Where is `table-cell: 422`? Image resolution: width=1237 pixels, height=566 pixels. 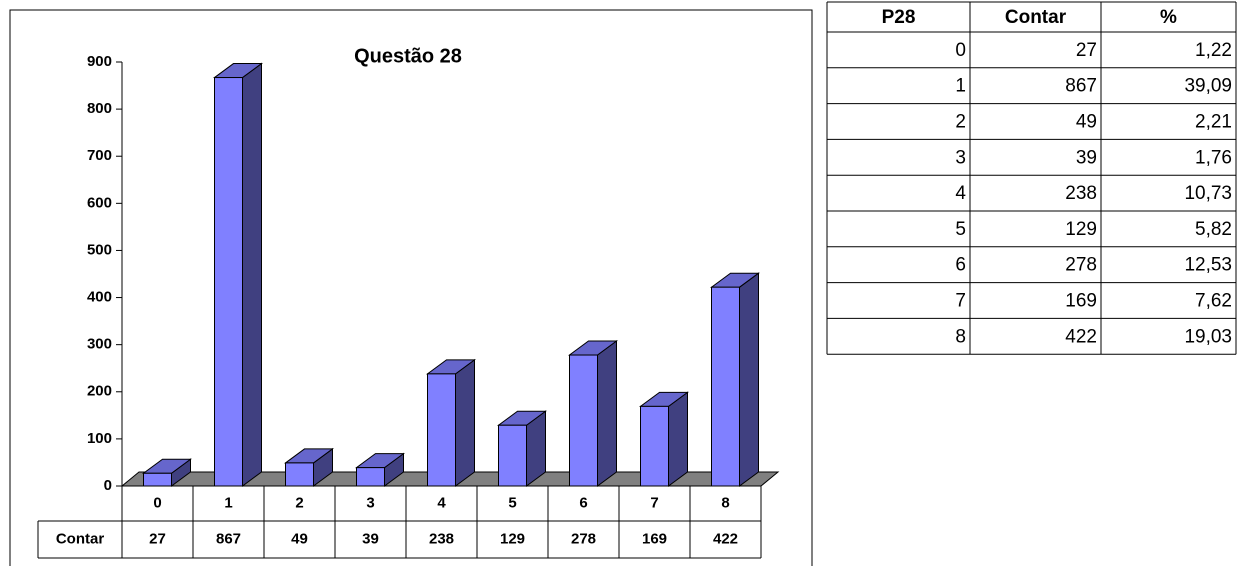
table-cell: 422 is located at coordinates (1081, 336).